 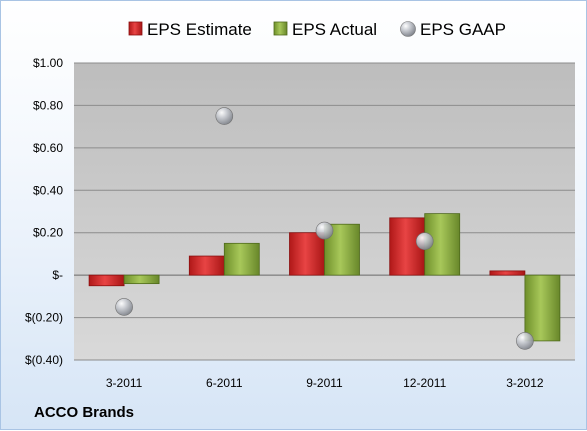 What do you see at coordinates (44, 360) in the screenshot?
I see `y-tick-label: $(0.40)` at bounding box center [44, 360].